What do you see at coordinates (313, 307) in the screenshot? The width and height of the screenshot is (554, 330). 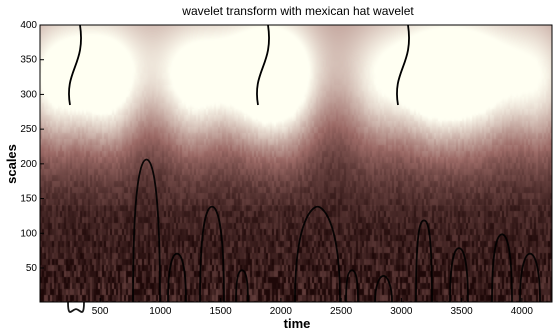 I see `x-axis-ticks: 500 1000 1500 2000 2500 3000 3500 4000` at bounding box center [313, 307].